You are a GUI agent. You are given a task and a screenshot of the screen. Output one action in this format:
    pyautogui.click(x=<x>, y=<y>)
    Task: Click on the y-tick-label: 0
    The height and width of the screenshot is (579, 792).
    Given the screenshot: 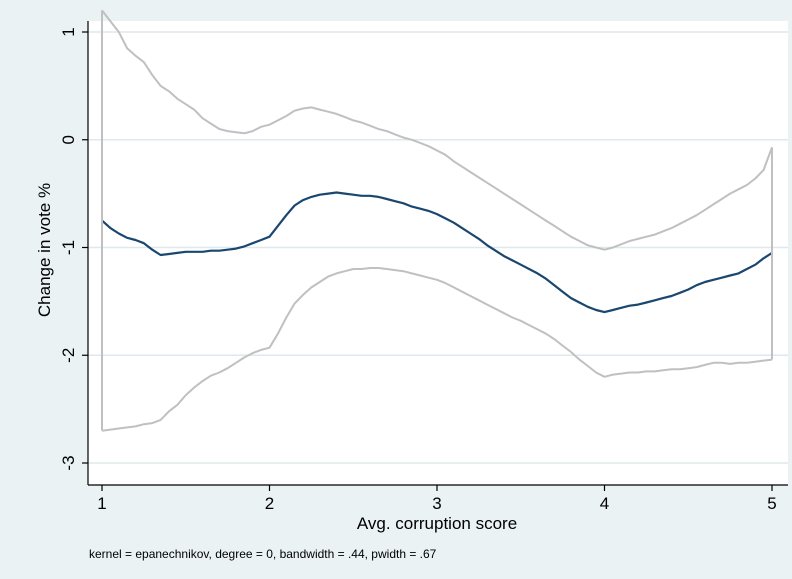 What is the action you would take?
    pyautogui.click(x=68, y=139)
    